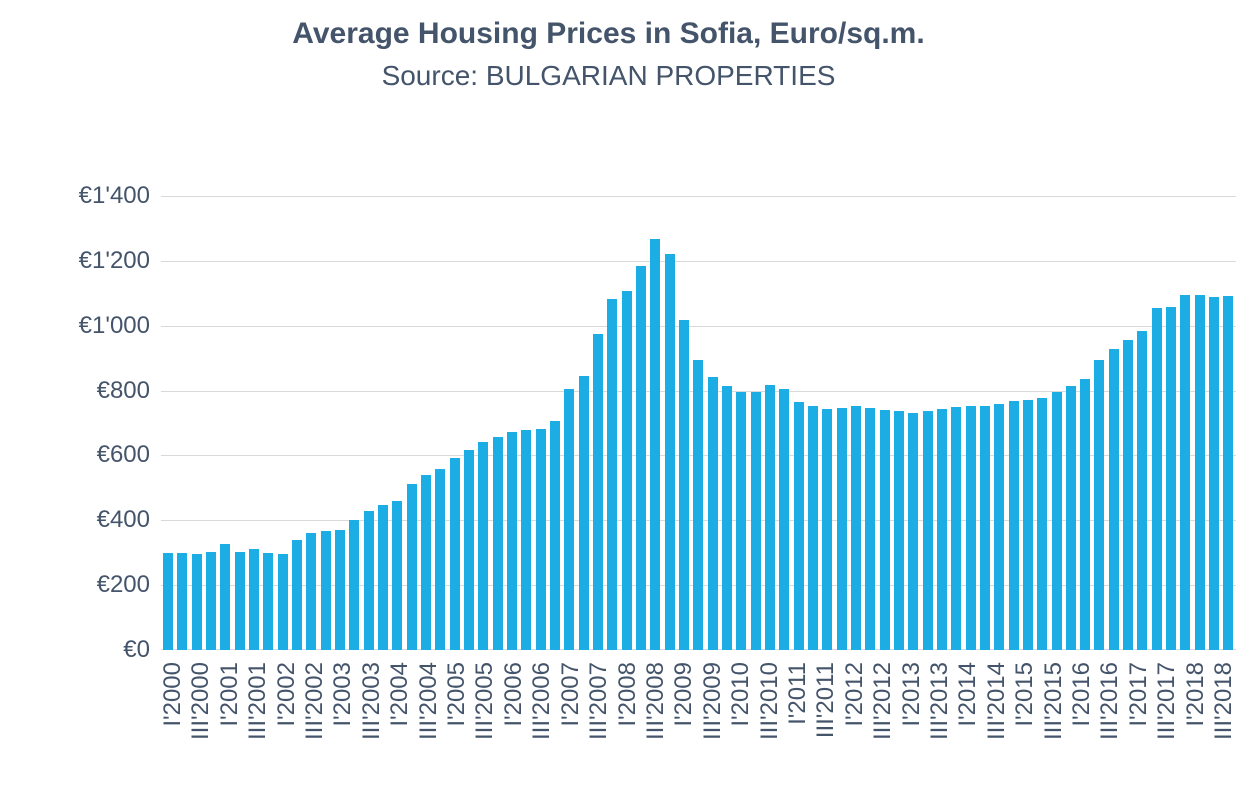  I want to click on x-tick-label: III'2011, so click(826, 700).